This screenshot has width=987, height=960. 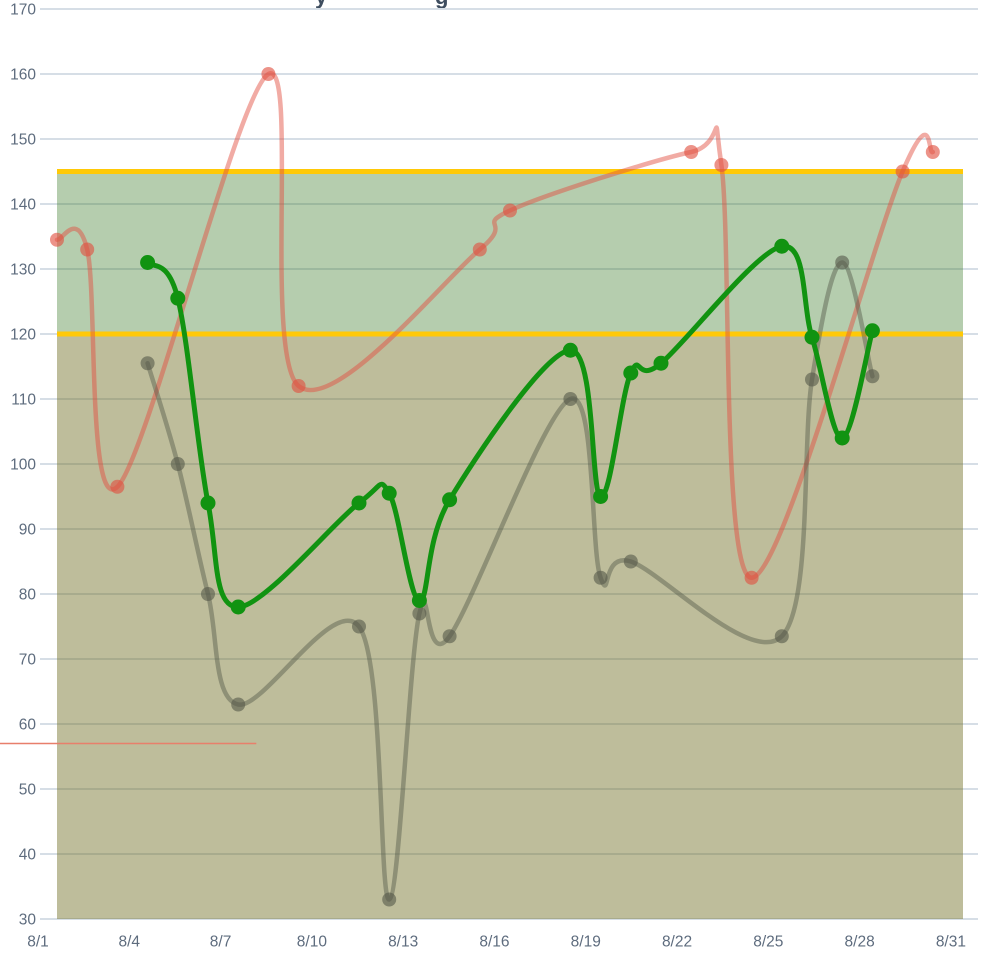 I want to click on x-tick-label-8-1: 8/1, so click(x=38, y=942).